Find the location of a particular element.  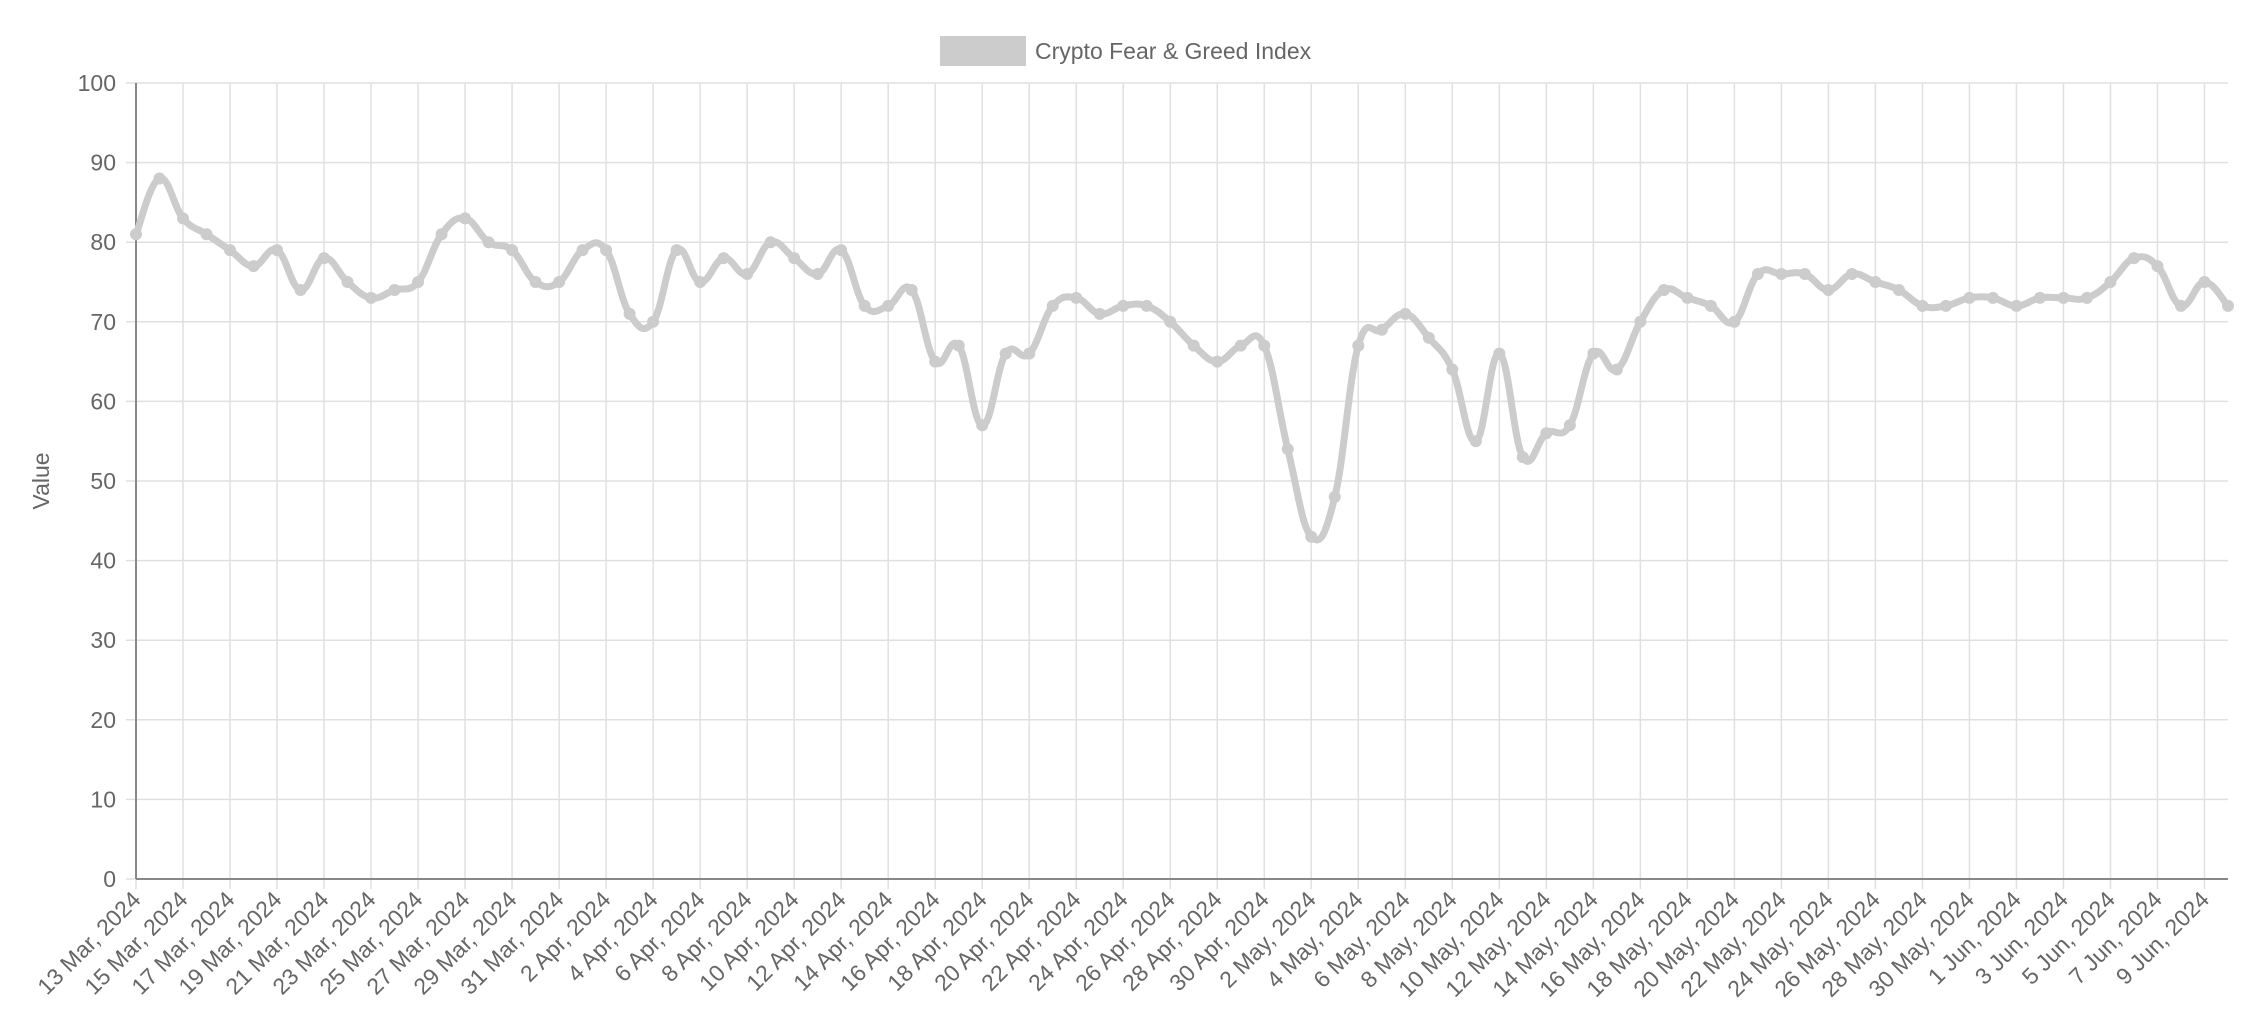

y-tick-label: 100 is located at coordinates (97, 83).